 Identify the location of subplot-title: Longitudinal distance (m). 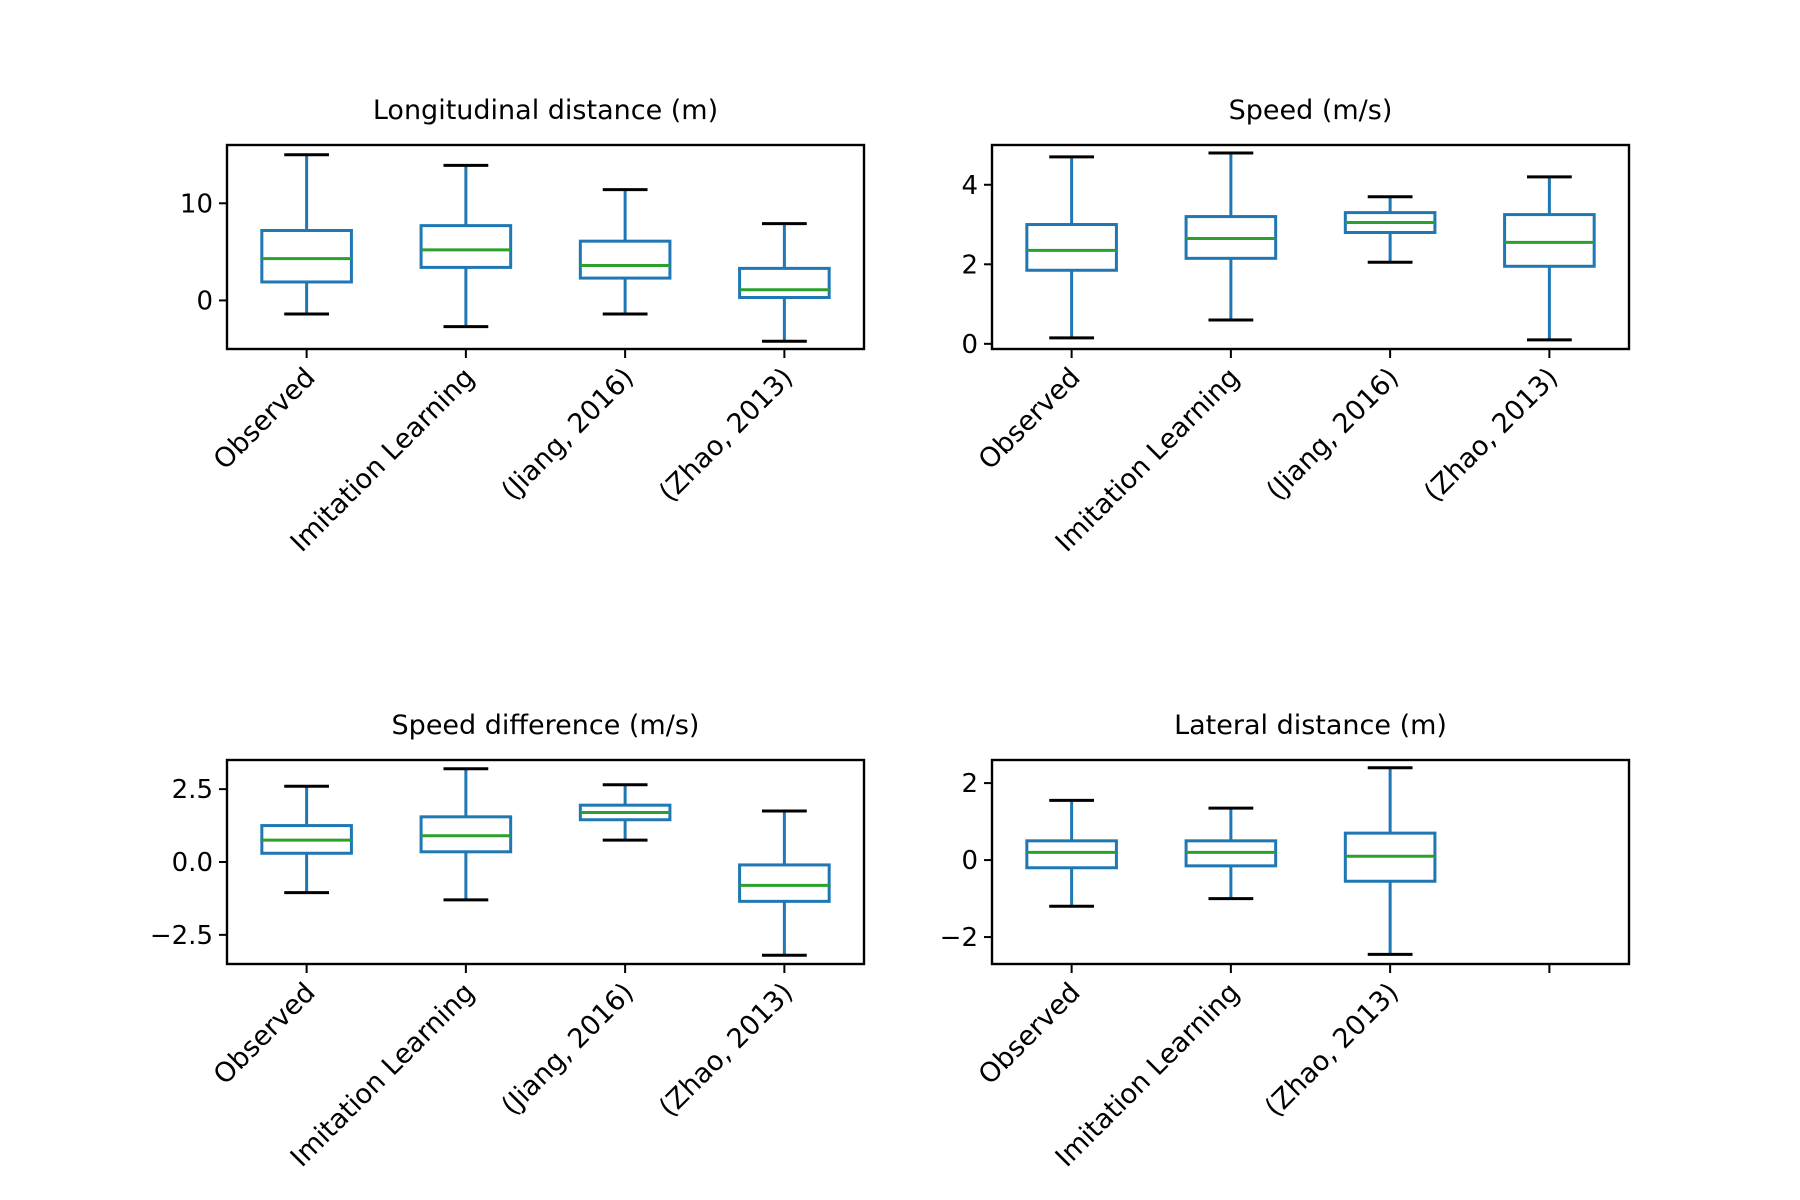
(545, 110).